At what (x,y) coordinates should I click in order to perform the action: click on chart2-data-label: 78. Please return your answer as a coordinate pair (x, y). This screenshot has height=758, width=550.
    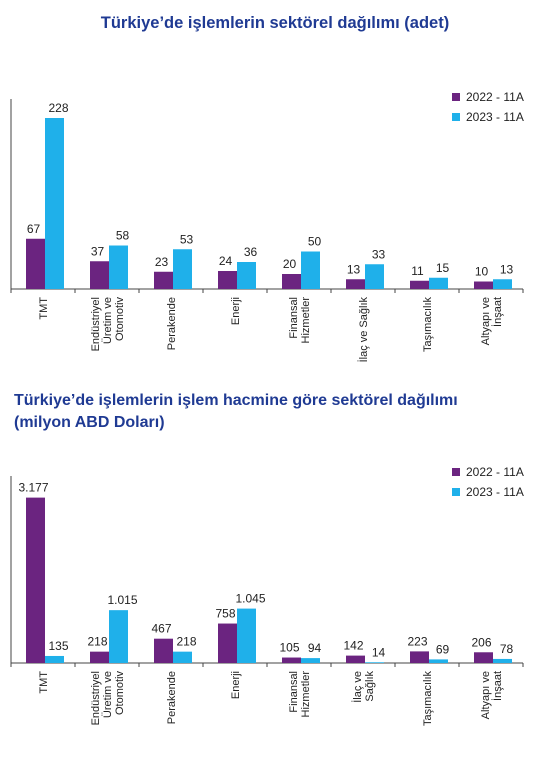
    Looking at the image, I should click on (507, 649).